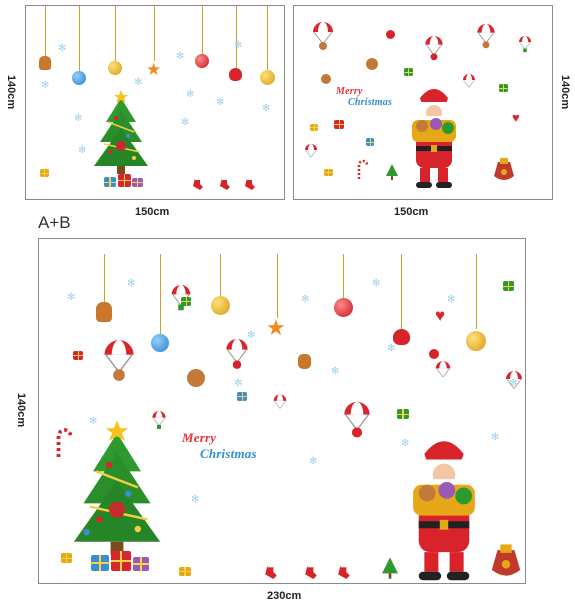 The image size is (575, 604). Describe the element at coordinates (152, 212) in the screenshot. I see `panel-a-width-label: 150cm` at that location.